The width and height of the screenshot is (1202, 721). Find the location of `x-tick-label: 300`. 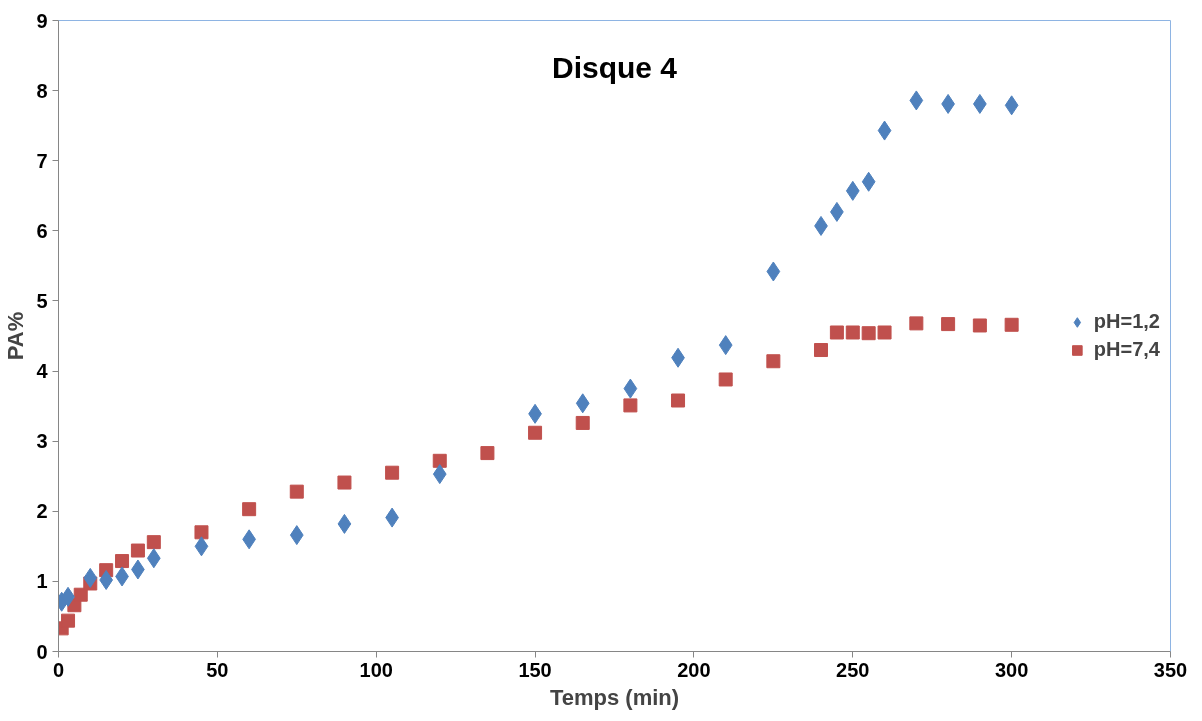

x-tick-label: 300 is located at coordinates (1011, 669).